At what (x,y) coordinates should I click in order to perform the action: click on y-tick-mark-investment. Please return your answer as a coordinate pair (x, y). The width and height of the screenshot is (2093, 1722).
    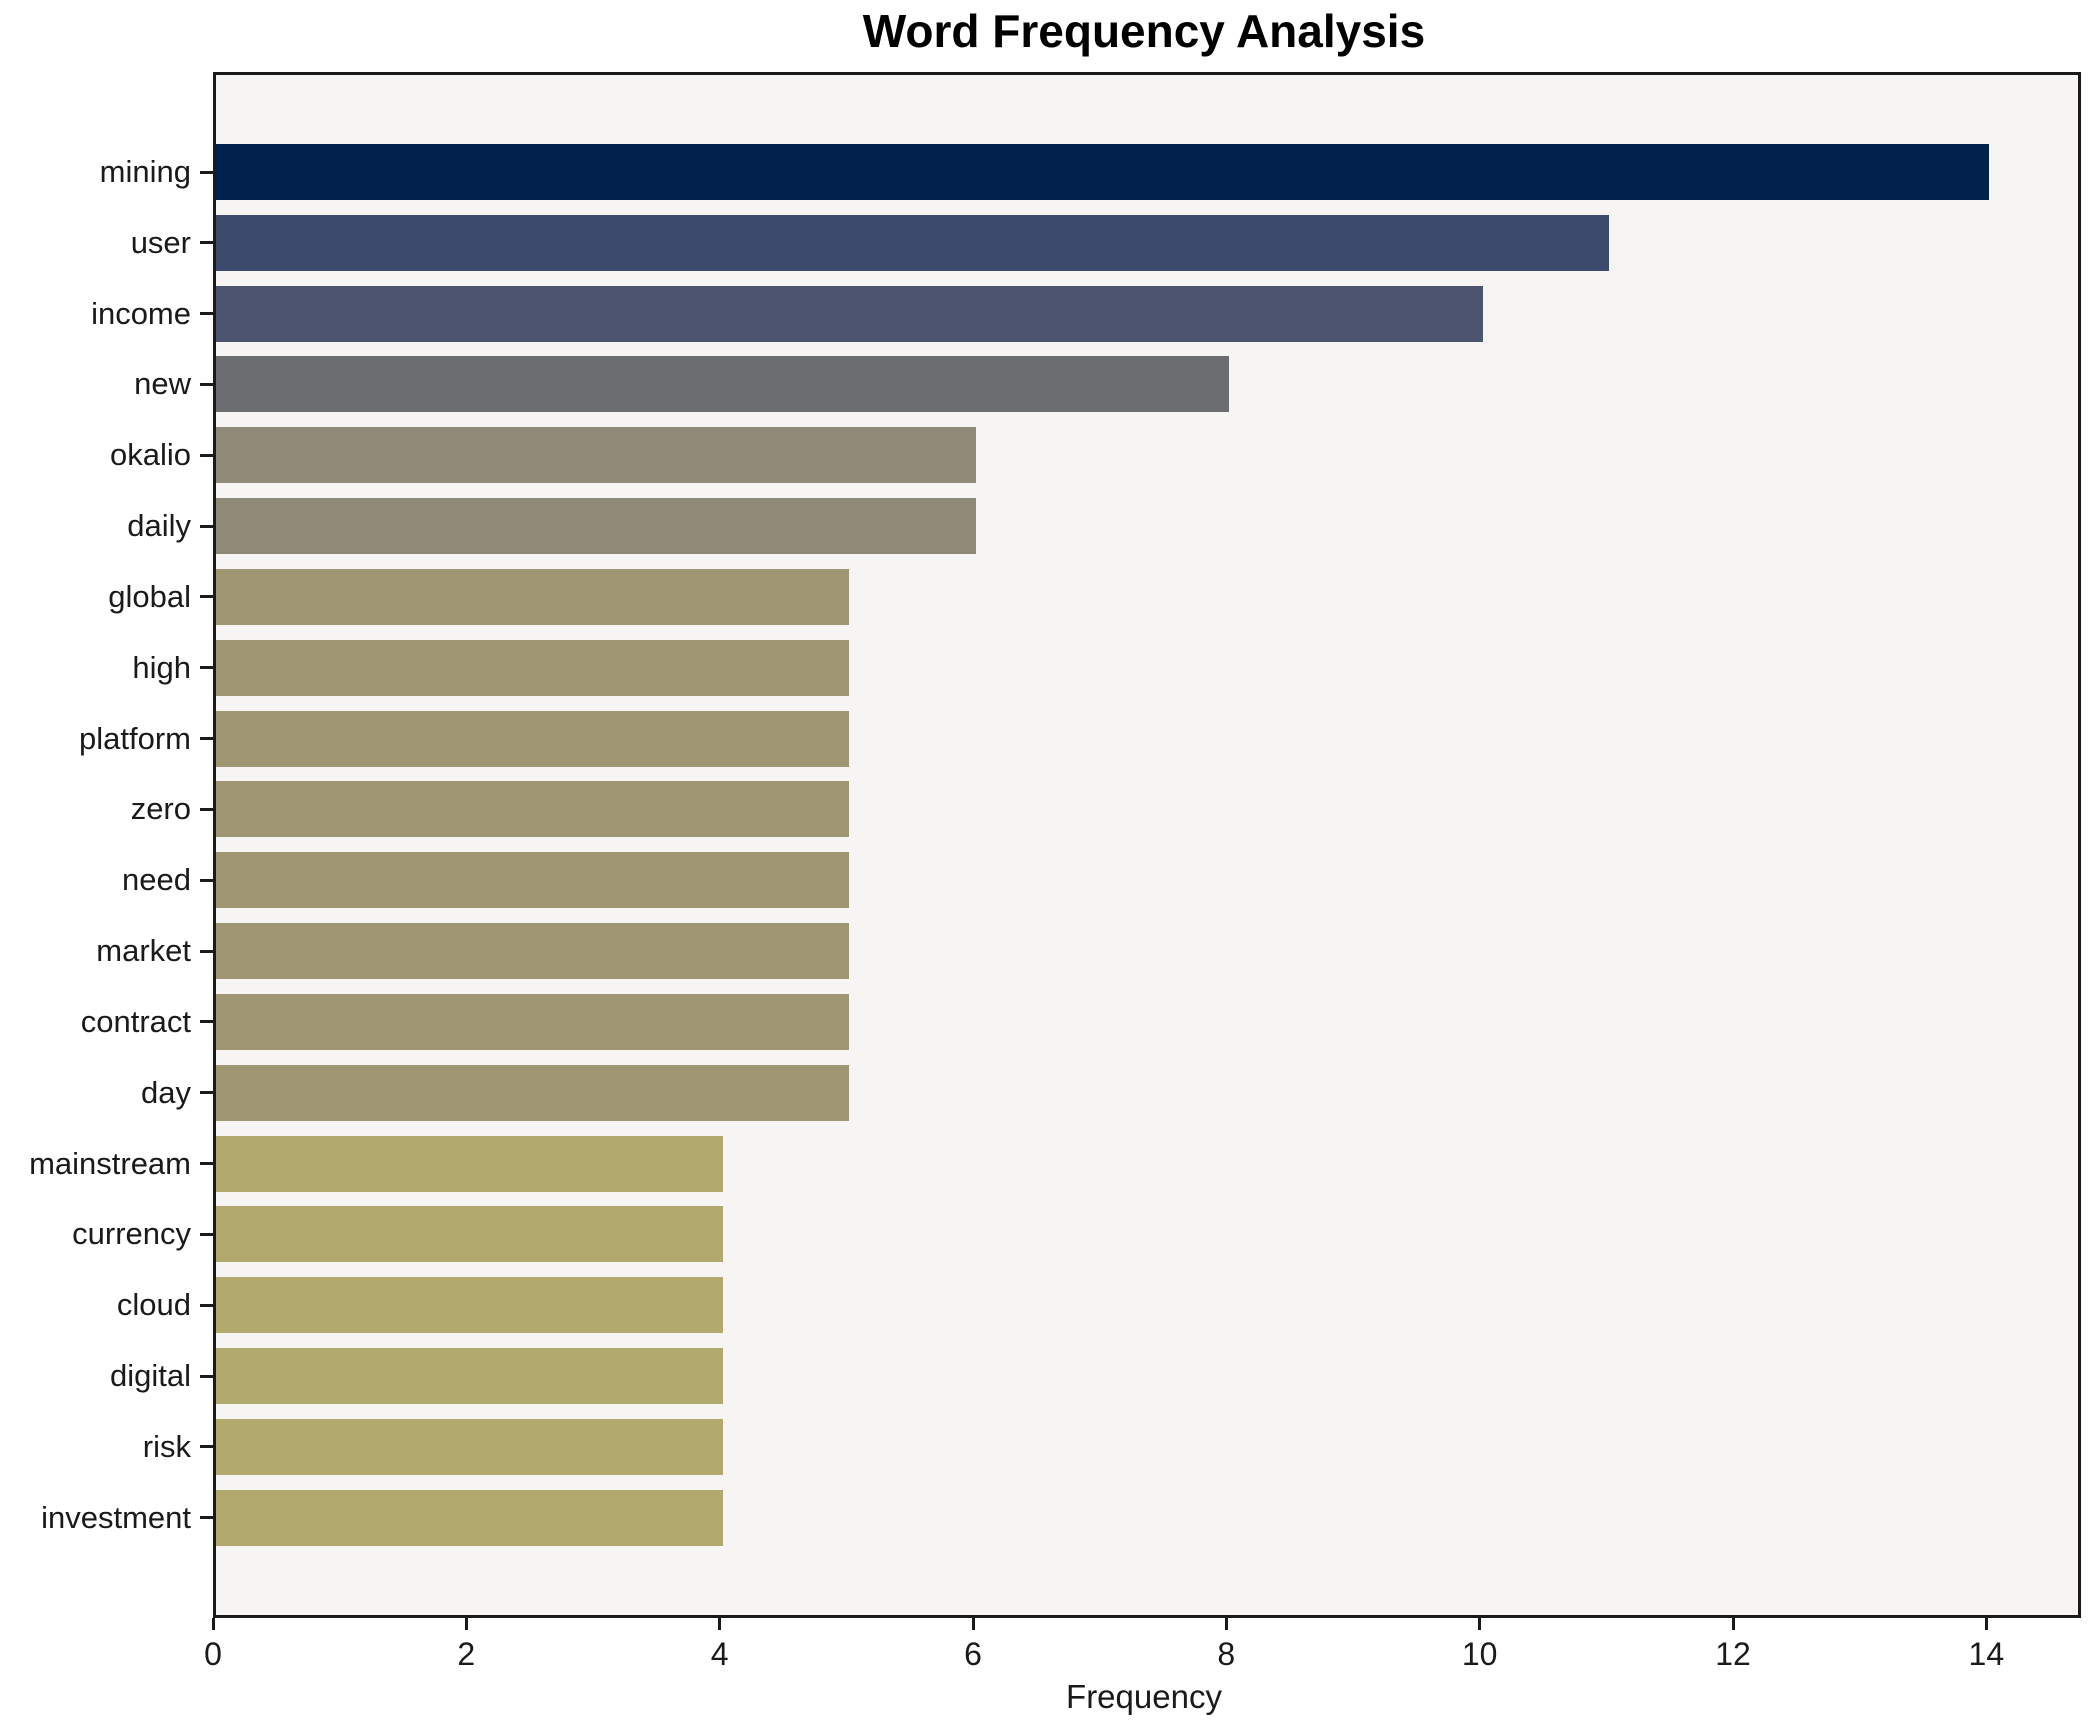
    Looking at the image, I should click on (206, 1518).